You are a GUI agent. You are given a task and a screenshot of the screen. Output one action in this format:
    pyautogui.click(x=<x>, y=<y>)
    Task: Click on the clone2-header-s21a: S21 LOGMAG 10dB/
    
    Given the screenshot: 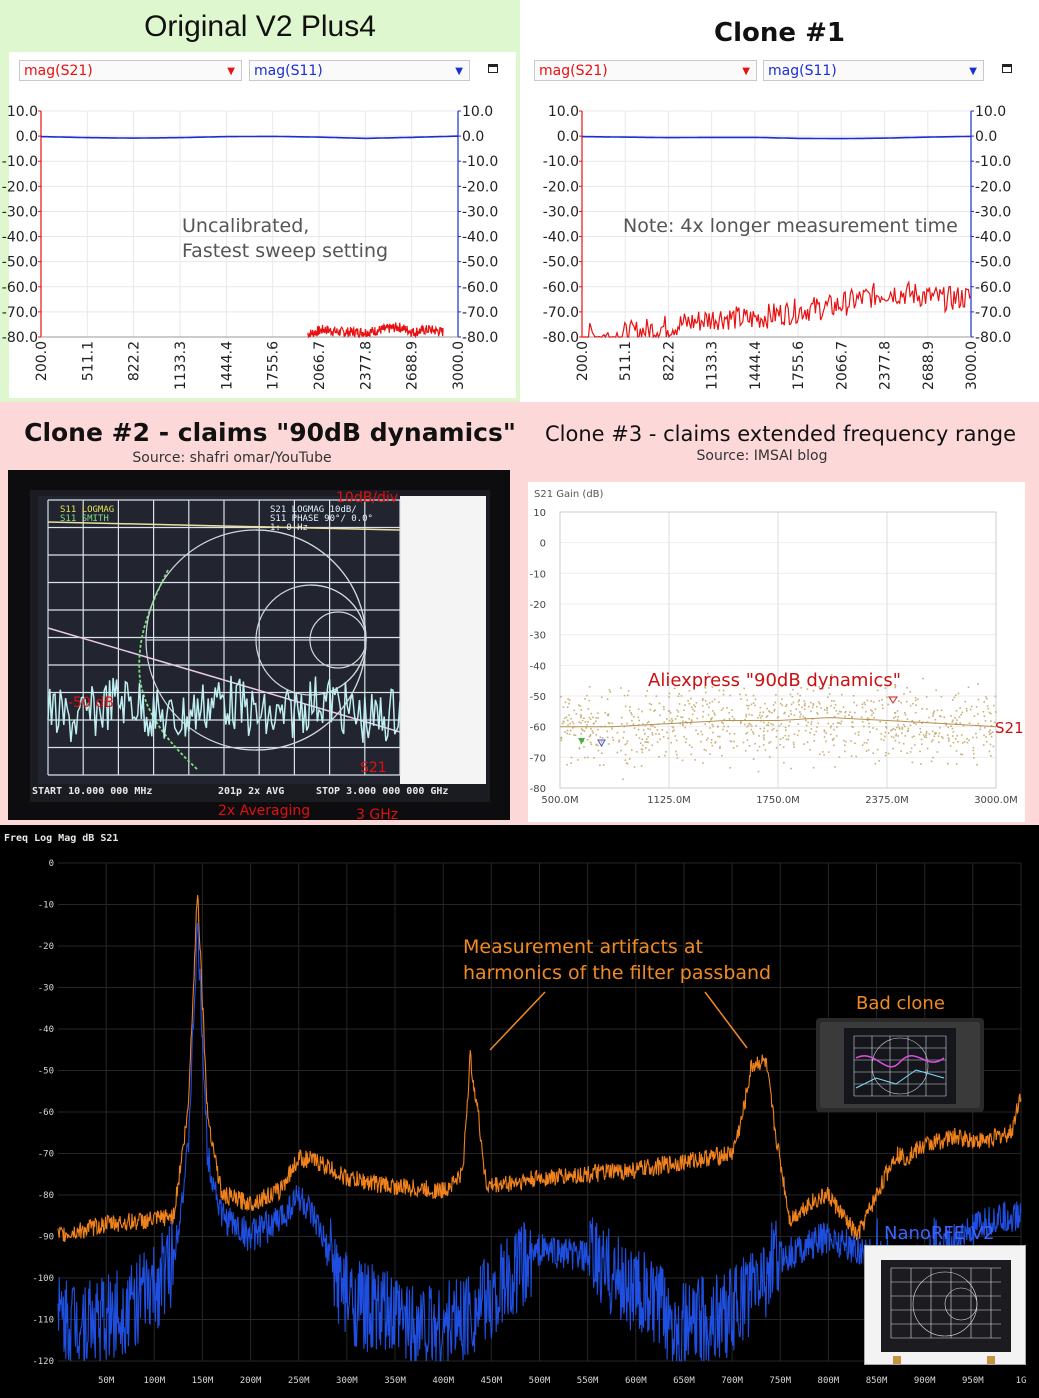 What is the action you would take?
    pyautogui.click(x=313, y=510)
    